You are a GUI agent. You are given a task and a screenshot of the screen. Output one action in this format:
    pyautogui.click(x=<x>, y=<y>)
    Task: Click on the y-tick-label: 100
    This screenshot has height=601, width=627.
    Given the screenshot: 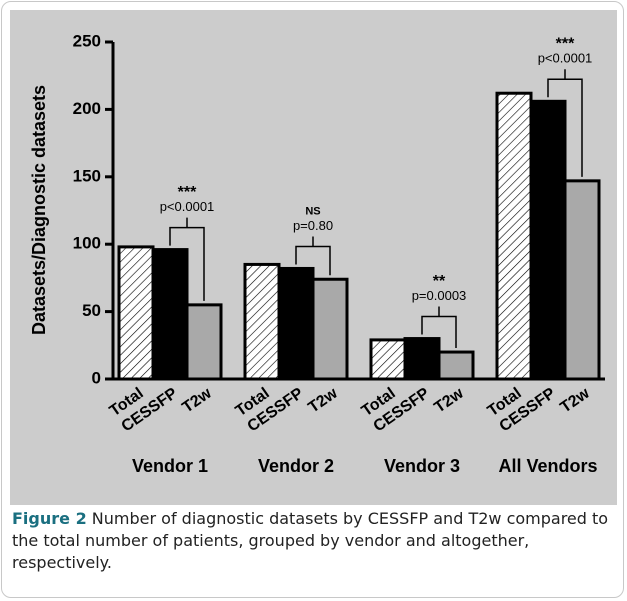 What is the action you would take?
    pyautogui.click(x=87, y=243)
    